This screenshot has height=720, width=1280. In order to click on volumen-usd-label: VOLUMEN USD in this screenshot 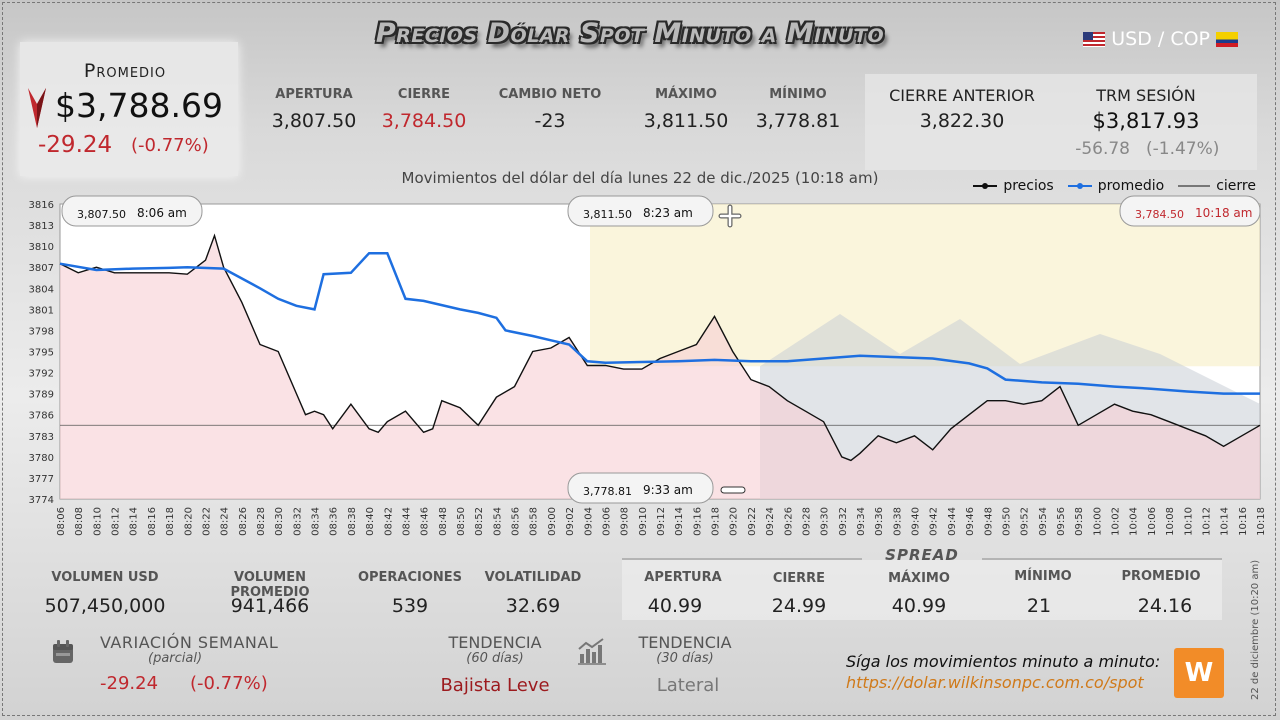, I will do `click(105, 577)`.